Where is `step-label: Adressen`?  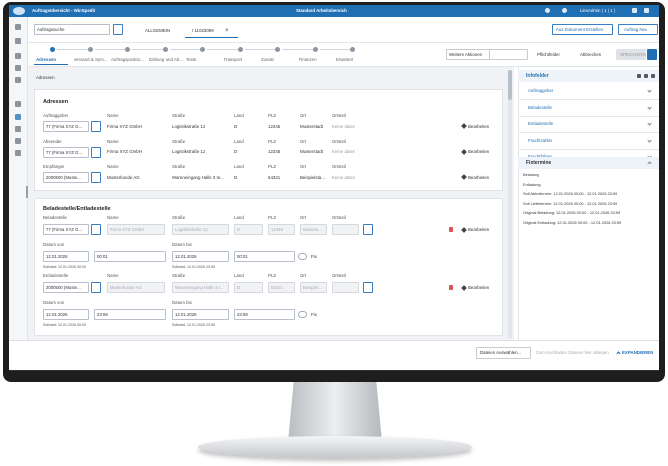
step-label: Adressen is located at coordinates (46, 59).